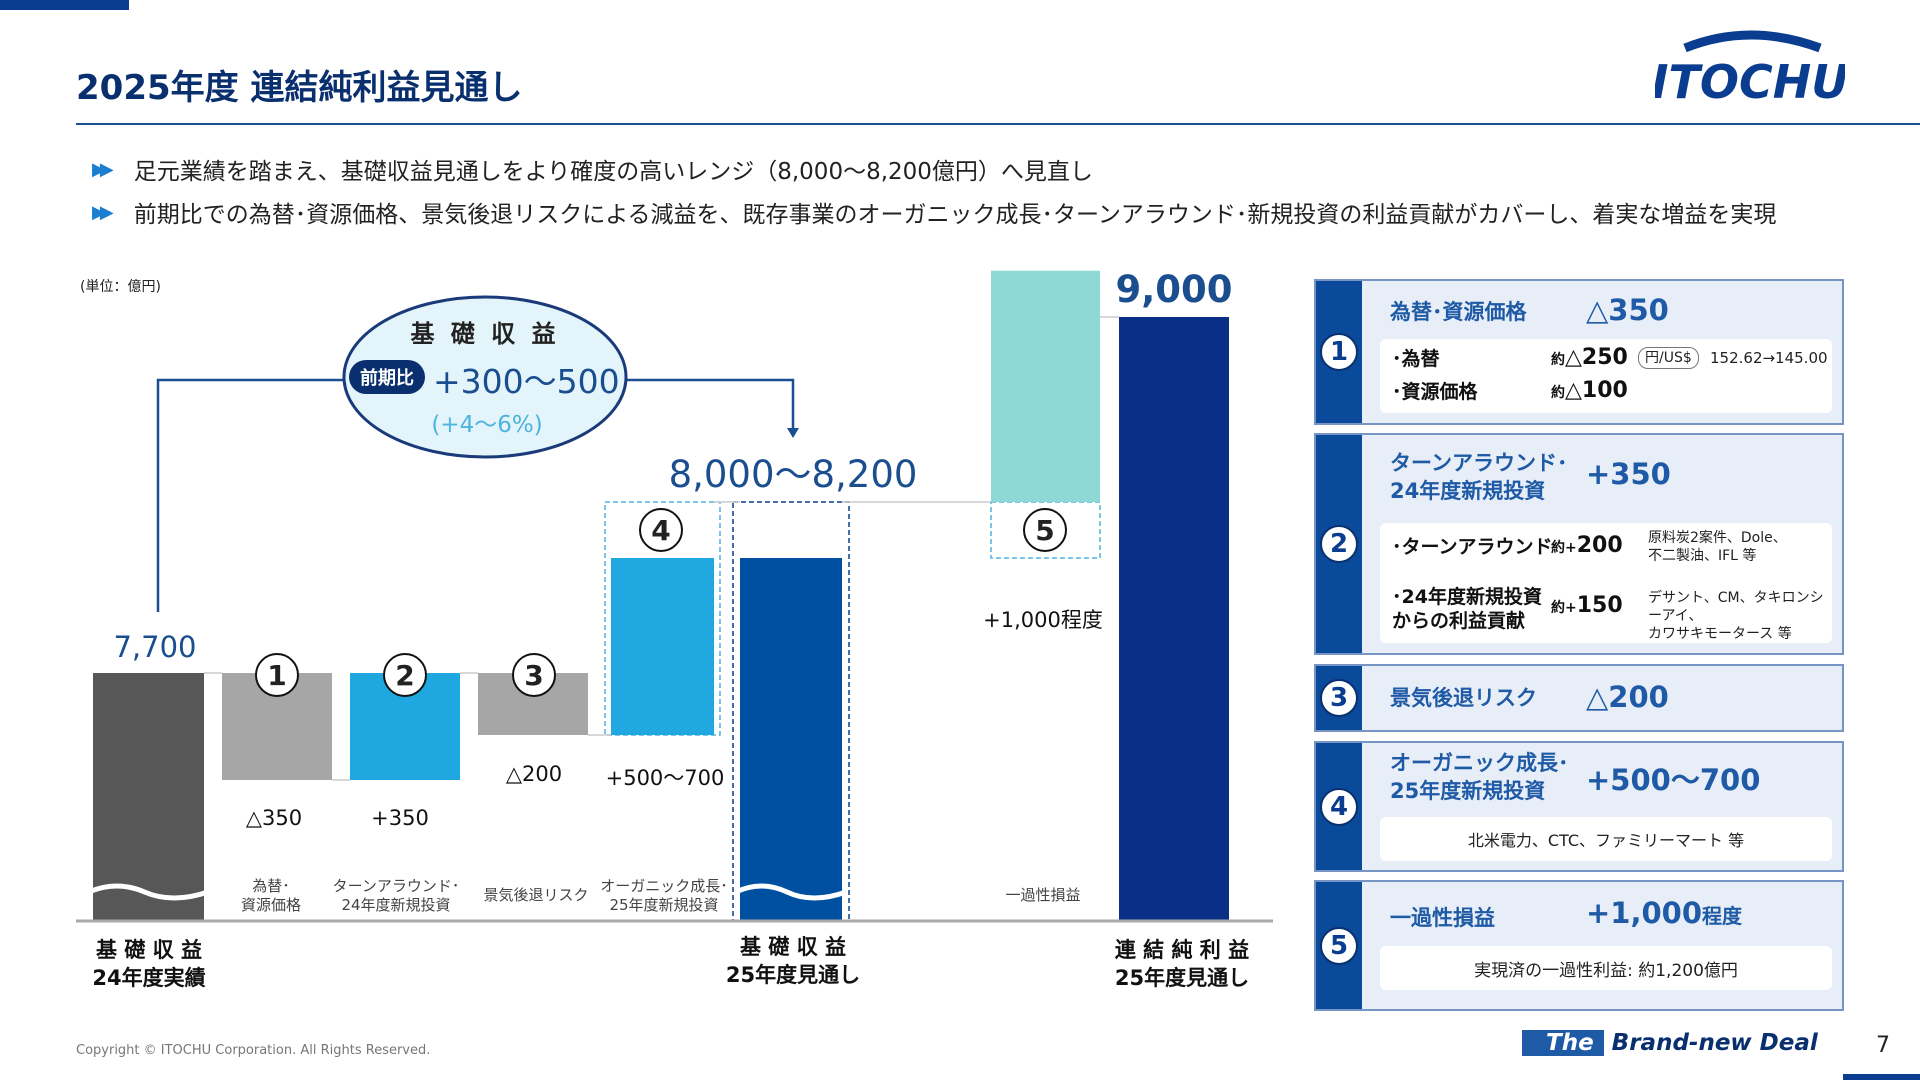 This screenshot has height=1080, width=1920. What do you see at coordinates (793, 433) in the screenshot?
I see `bracket-arrow-icon` at bounding box center [793, 433].